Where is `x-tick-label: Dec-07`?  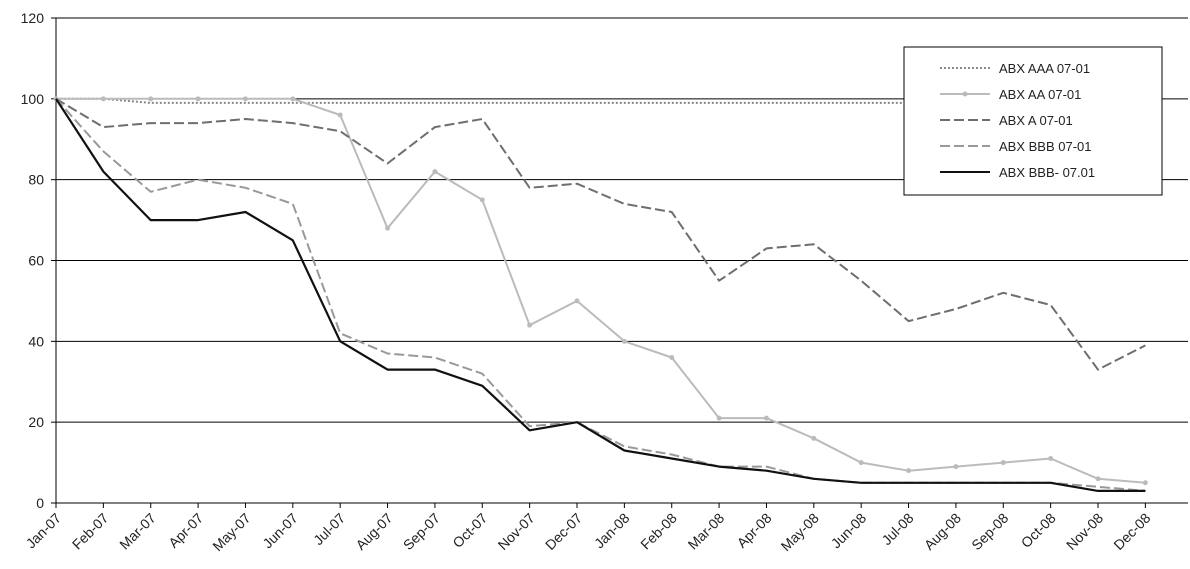
x-tick-label: Dec-07 is located at coordinates (563, 531).